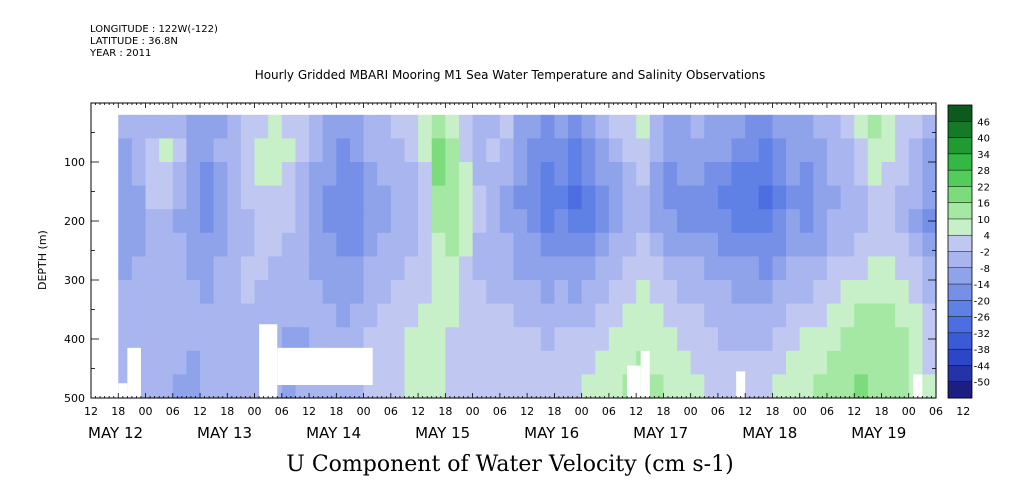 The image size is (1009, 504). What do you see at coordinates (968, 251) in the screenshot?
I see `colorbar: -50 -44 -38 -32 -26 -20 -14 -8 -2 4 10 16 22 28 34 40 46` at bounding box center [968, 251].